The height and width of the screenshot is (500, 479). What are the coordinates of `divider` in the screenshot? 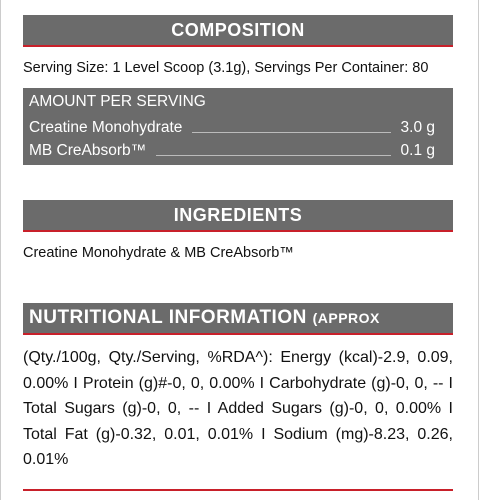 It's located at (238, 490).